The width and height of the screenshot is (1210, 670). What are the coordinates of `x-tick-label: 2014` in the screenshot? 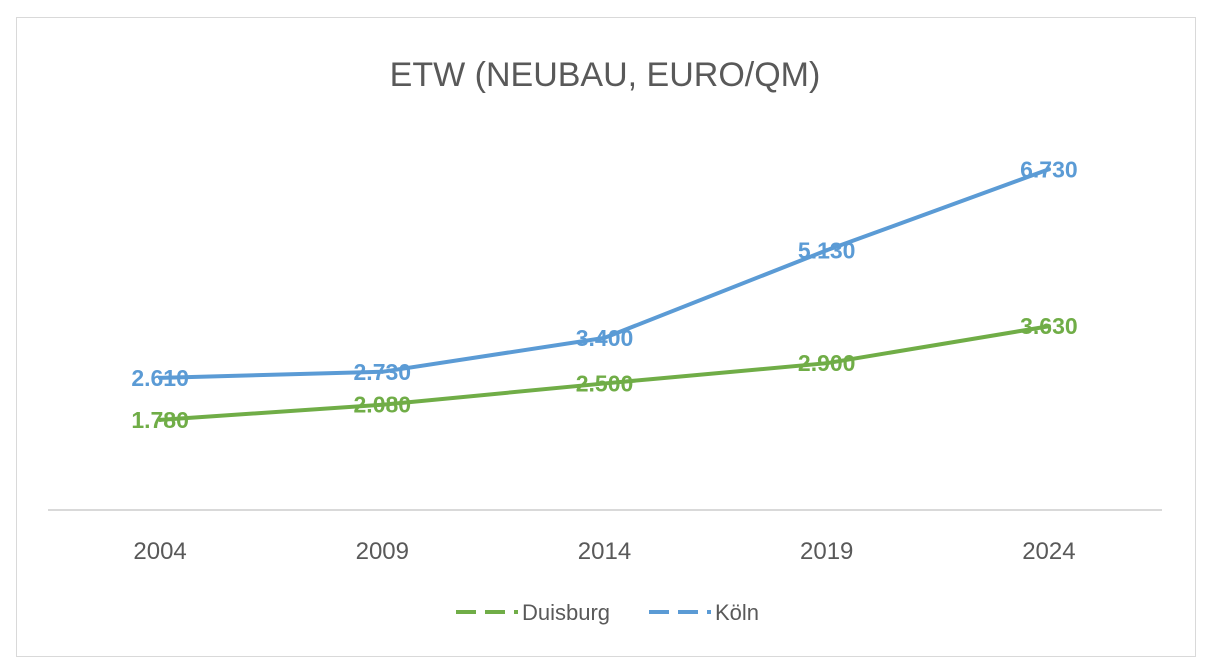 It's located at (604, 551).